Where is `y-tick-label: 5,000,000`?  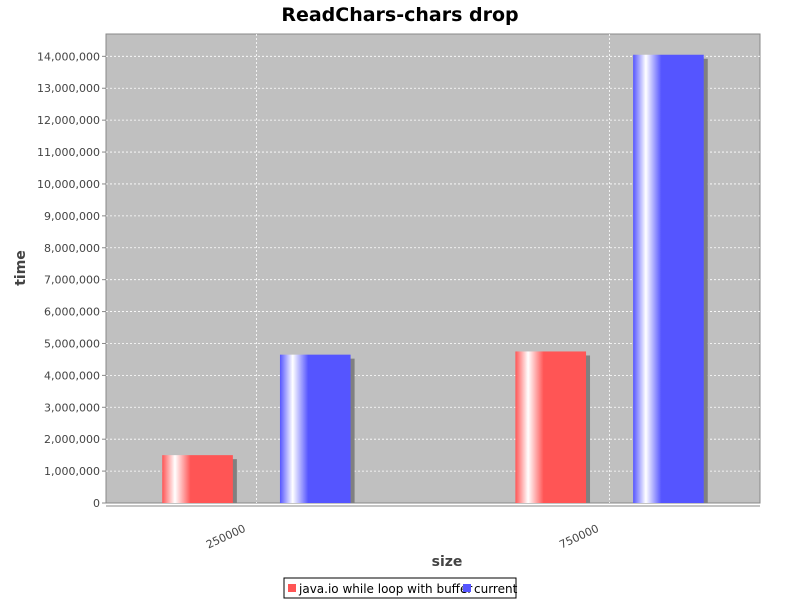 y-tick-label: 5,000,000 is located at coordinates (72, 343).